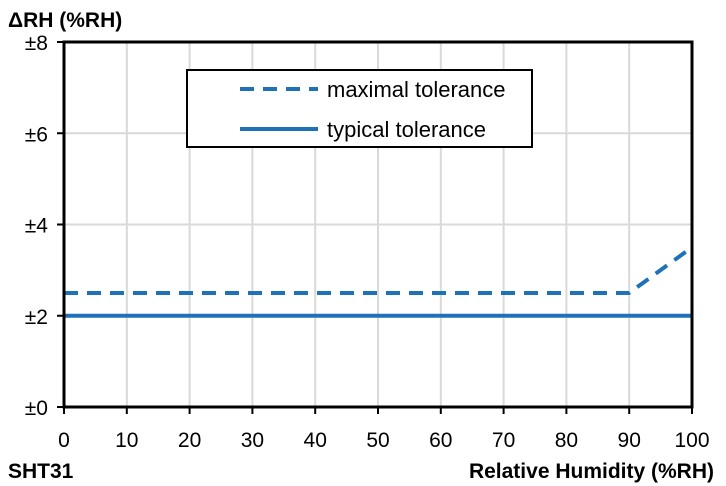 Image resolution: width=726 pixels, height=486 pixels. I want to click on series-group, so click(379, 281).